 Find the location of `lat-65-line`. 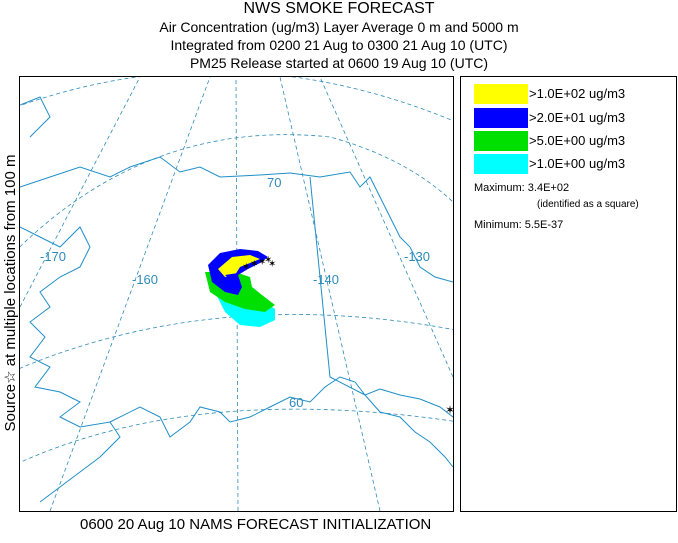

lat-65-line is located at coordinates (236, 341).